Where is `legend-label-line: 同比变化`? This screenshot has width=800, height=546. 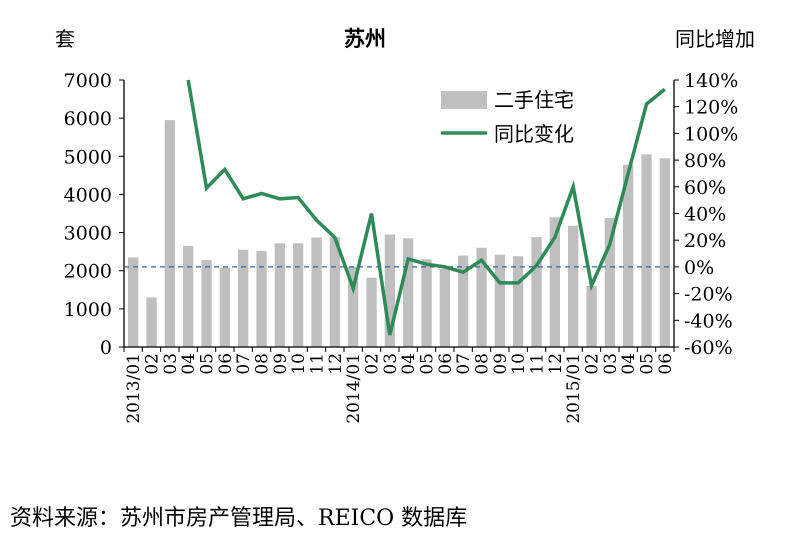
legend-label-line: 同比变化 is located at coordinates (534, 134).